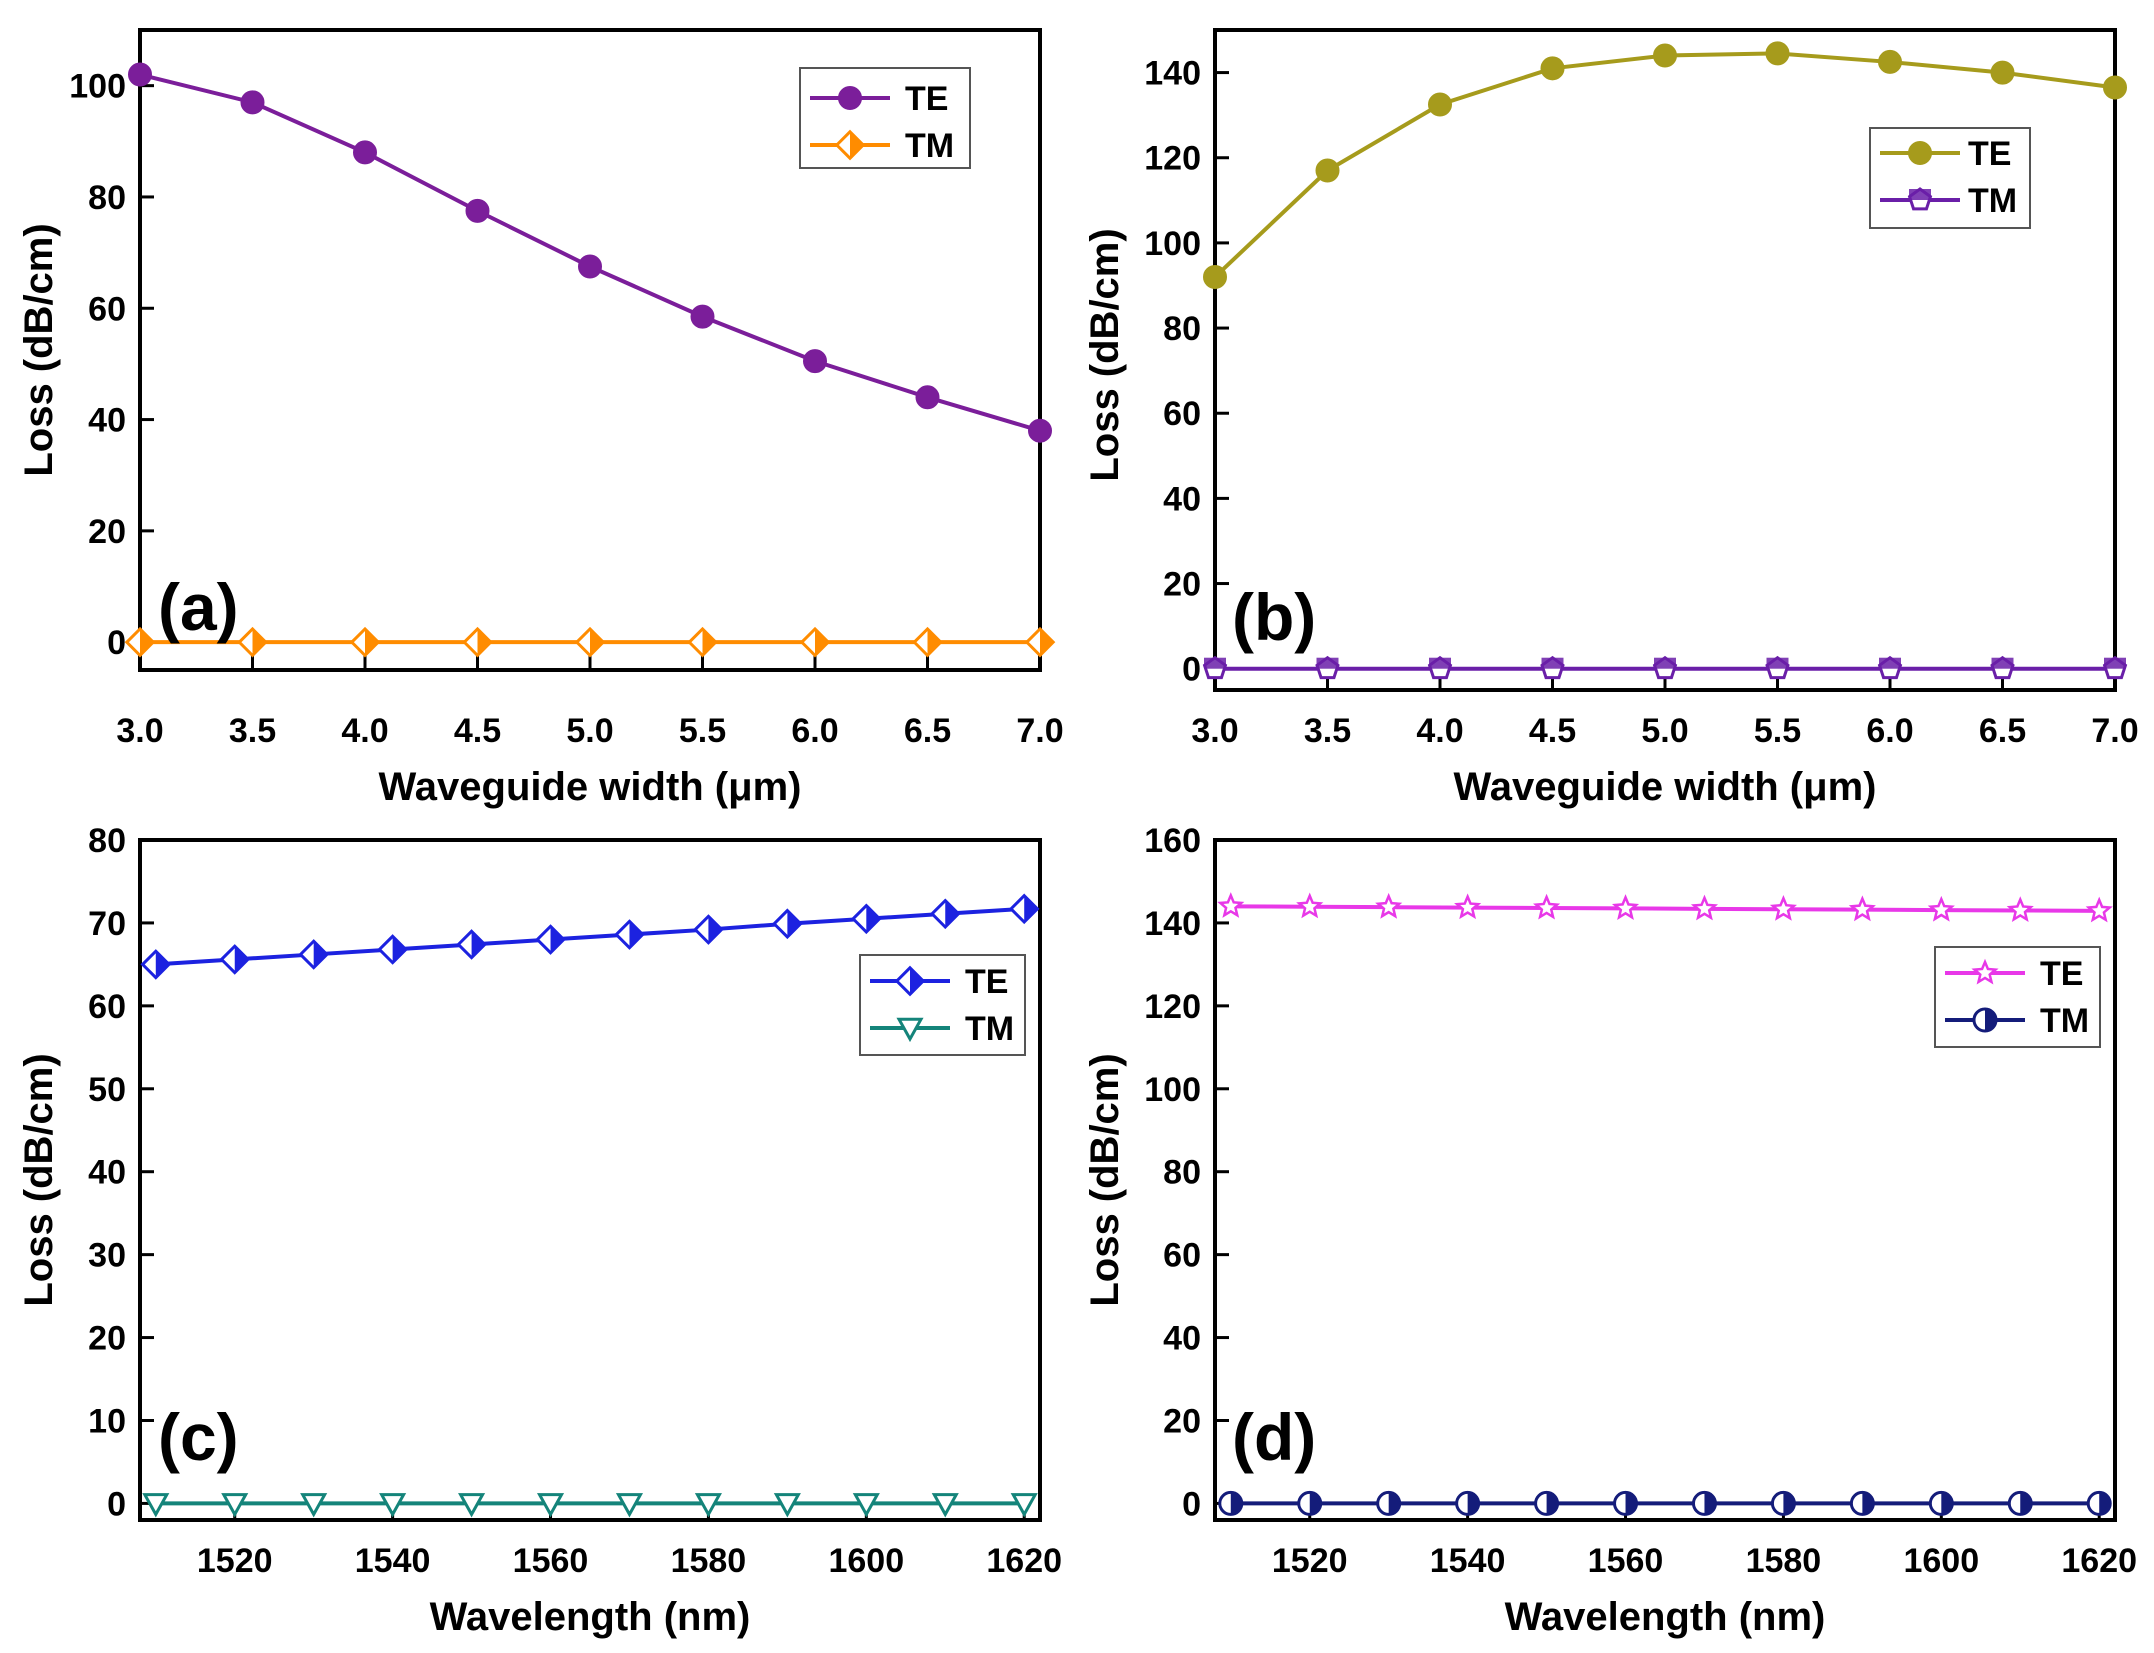 This screenshot has width=2154, height=1653. I want to click on panel-a-legend-te-marker, so click(850, 98).